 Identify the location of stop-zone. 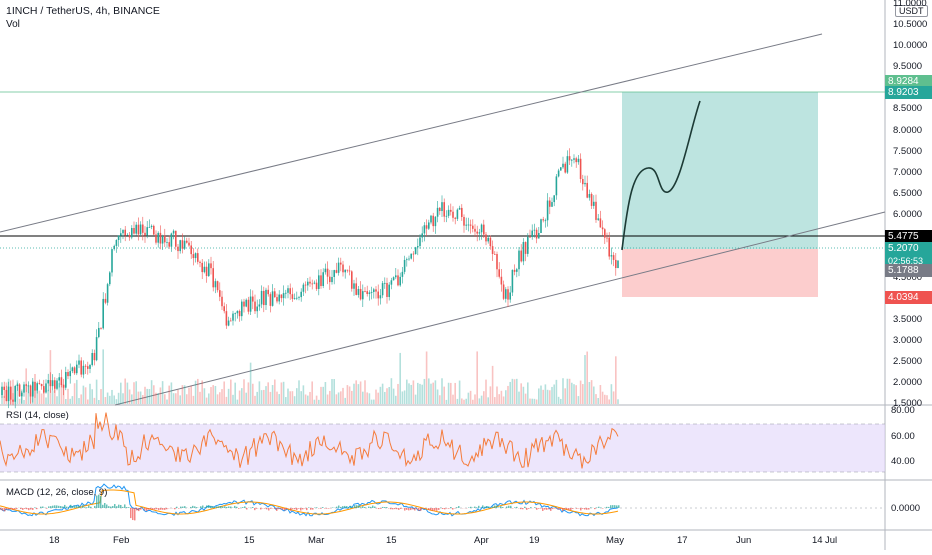
(720, 273).